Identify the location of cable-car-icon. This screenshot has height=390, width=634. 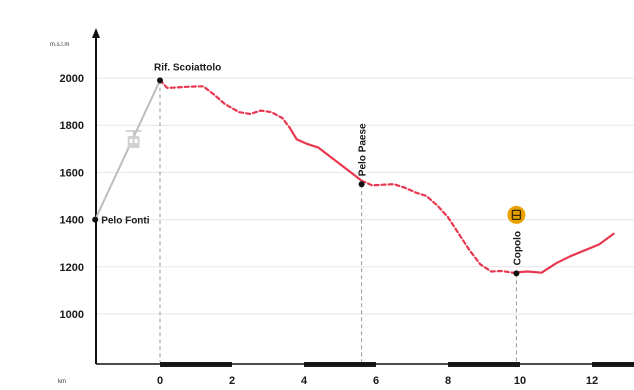
(133, 139).